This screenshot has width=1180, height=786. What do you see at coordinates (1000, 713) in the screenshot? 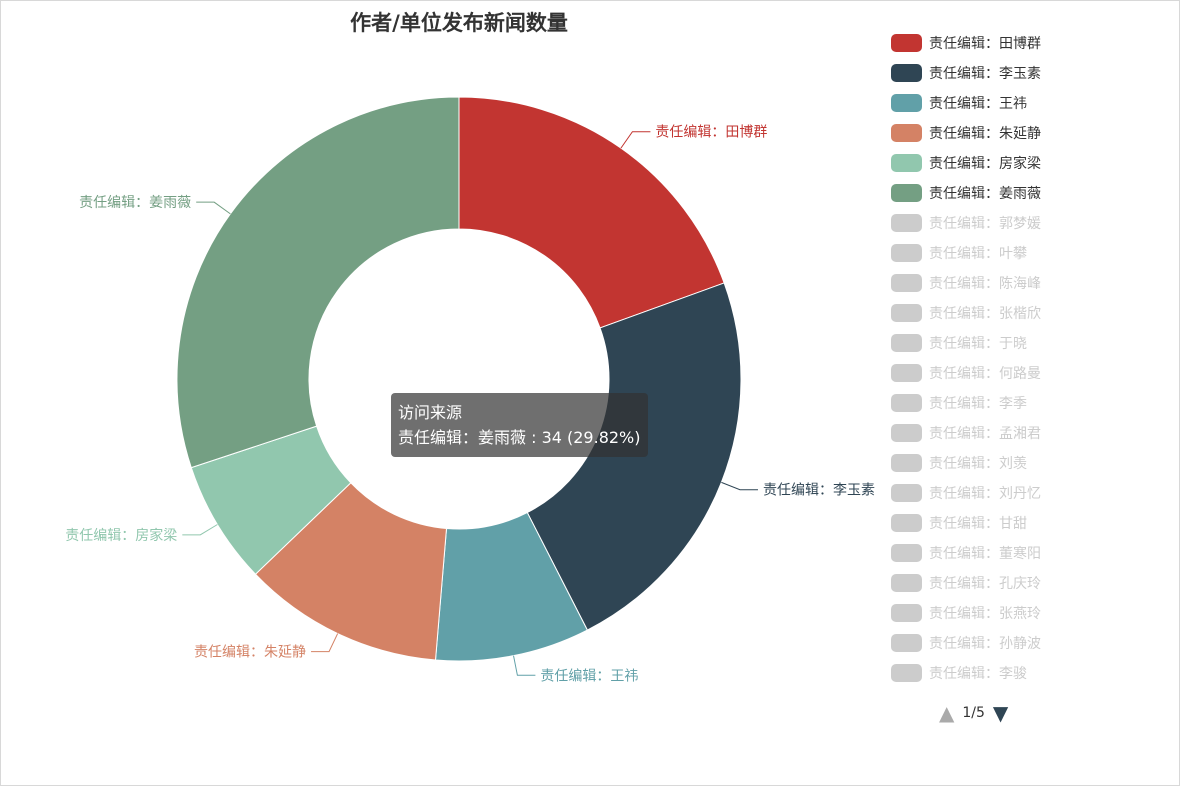
I see `triangle-down-icon: ▼` at bounding box center [1000, 713].